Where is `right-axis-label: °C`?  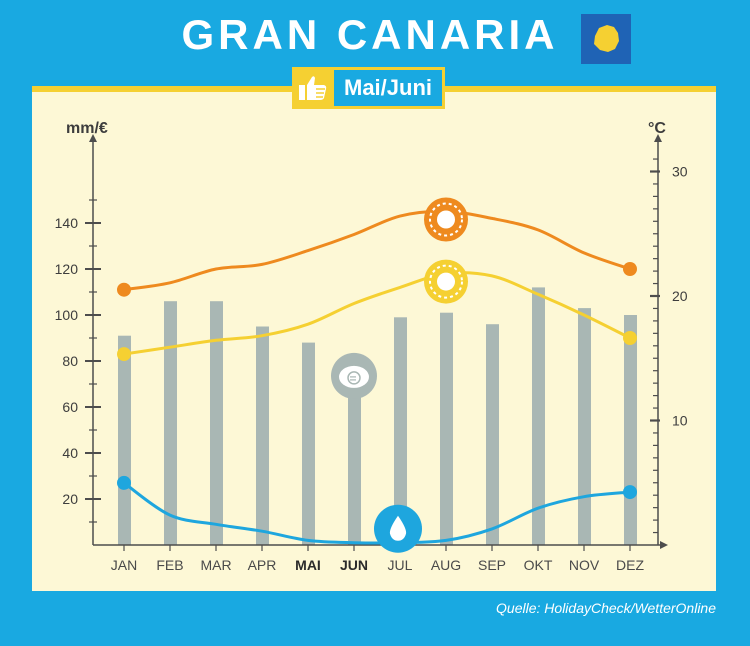 right-axis-label: °C is located at coordinates (657, 128).